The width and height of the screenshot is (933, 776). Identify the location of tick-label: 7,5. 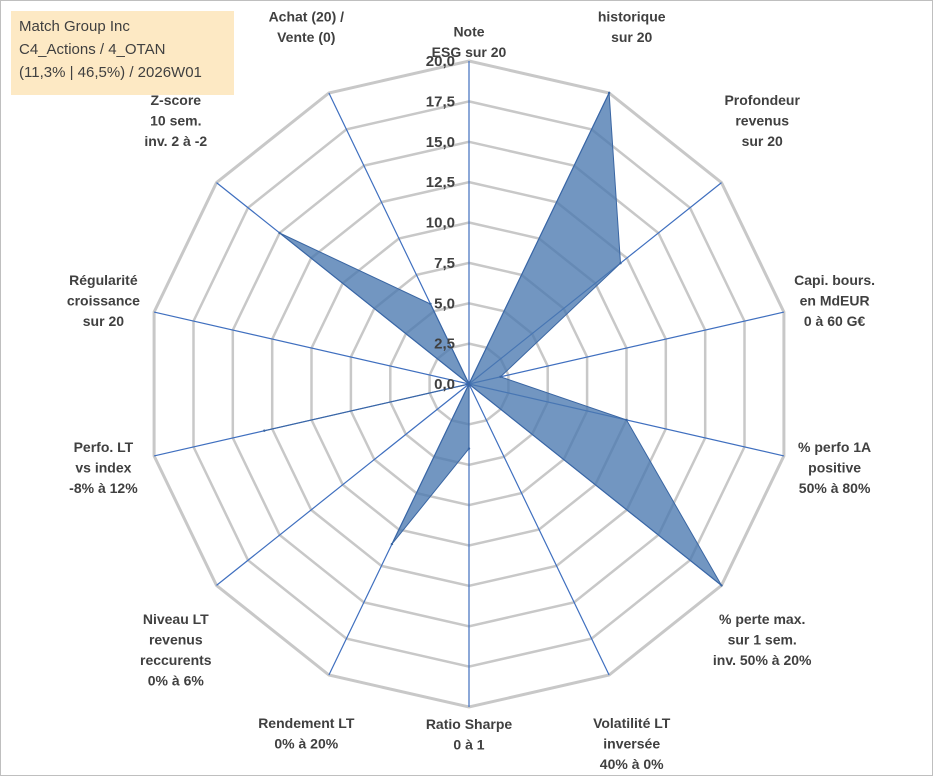
(444, 263).